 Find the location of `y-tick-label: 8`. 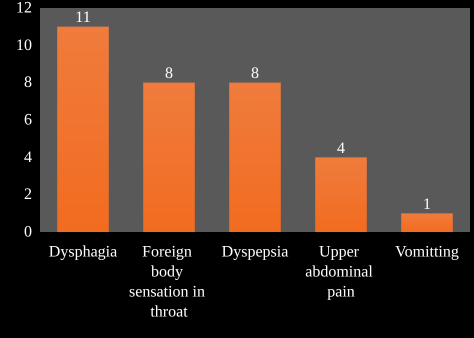

y-tick-label: 8 is located at coordinates (28, 83).